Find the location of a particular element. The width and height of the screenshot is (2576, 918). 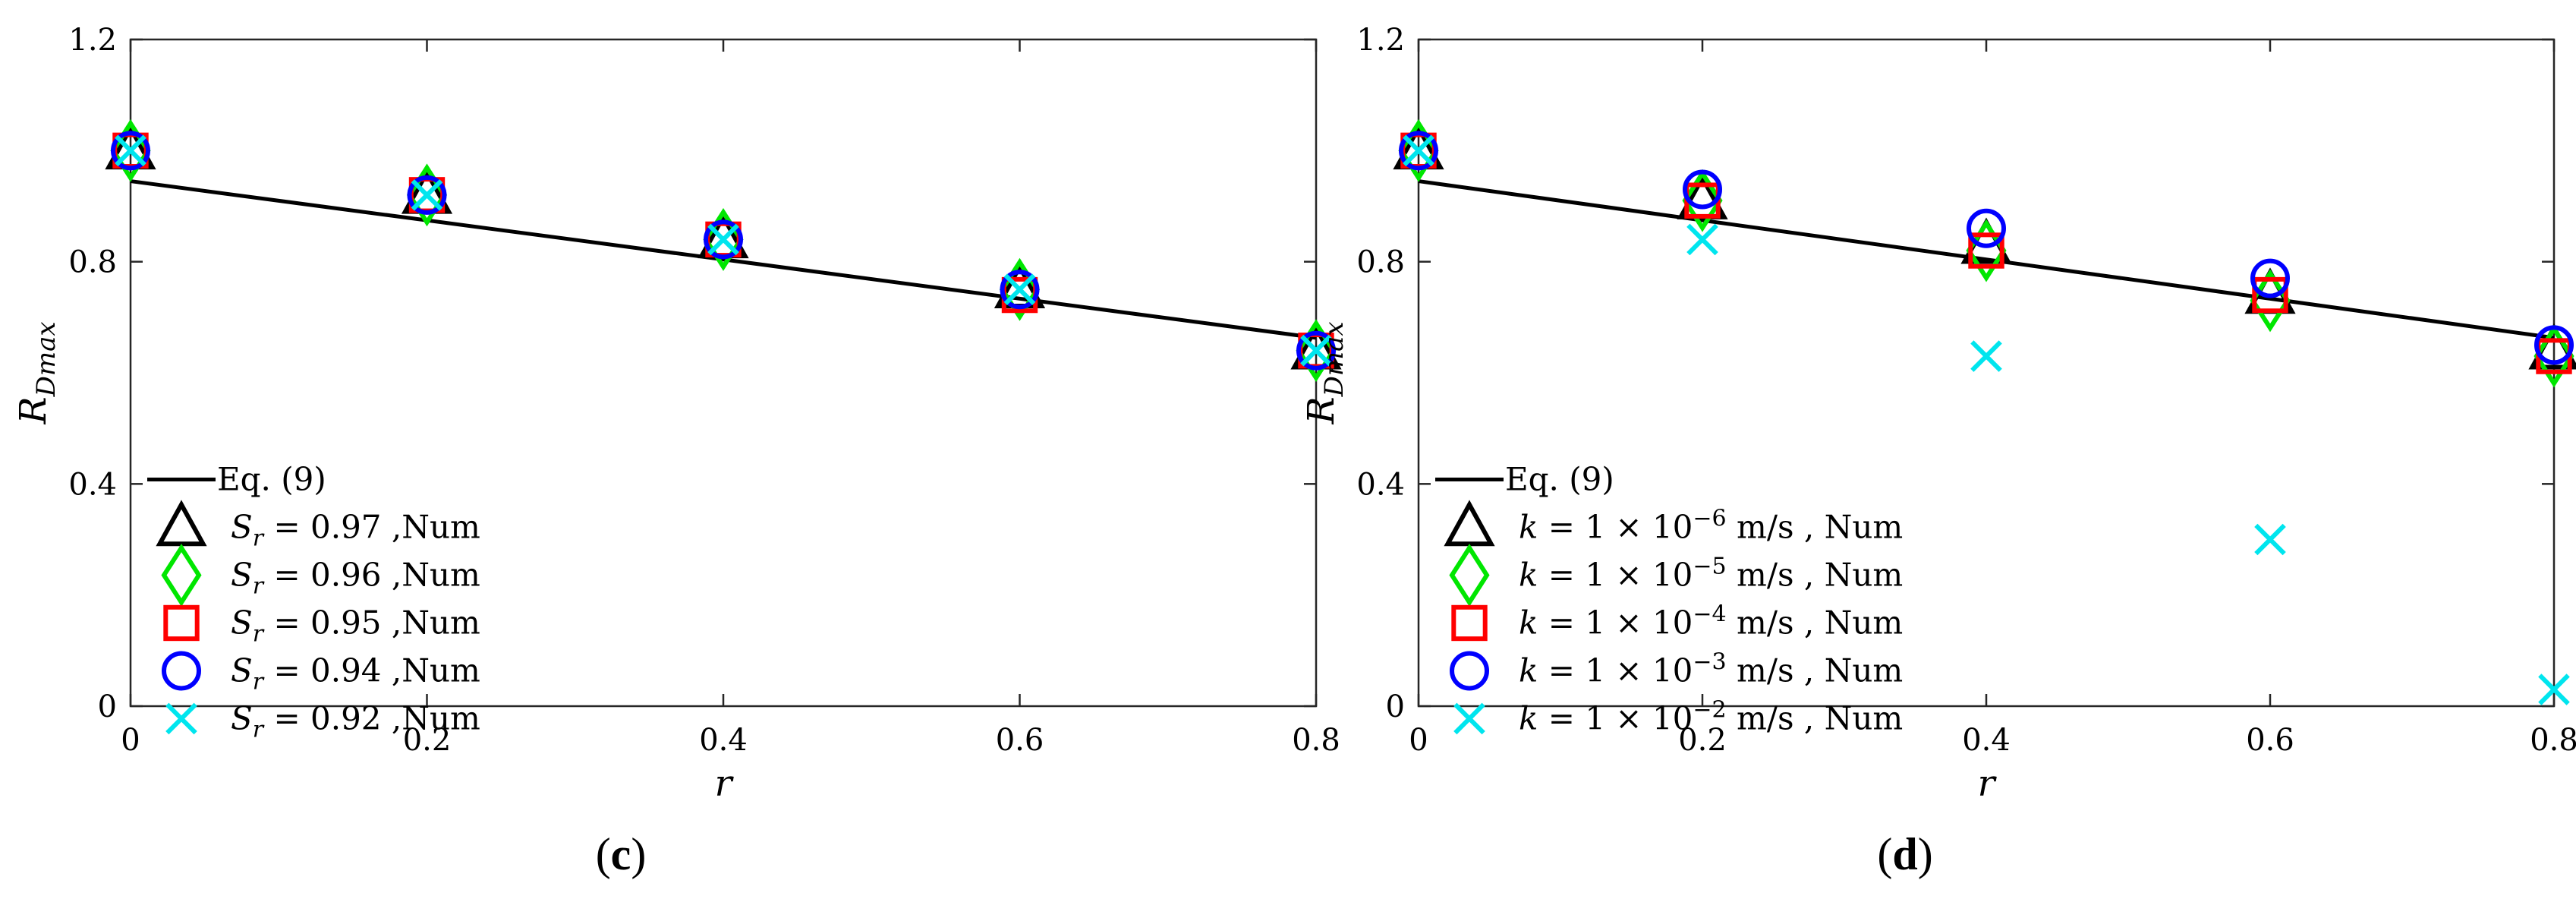

legend-label: k = 1 × 10−5 m/s , Num is located at coordinates (1711, 573).